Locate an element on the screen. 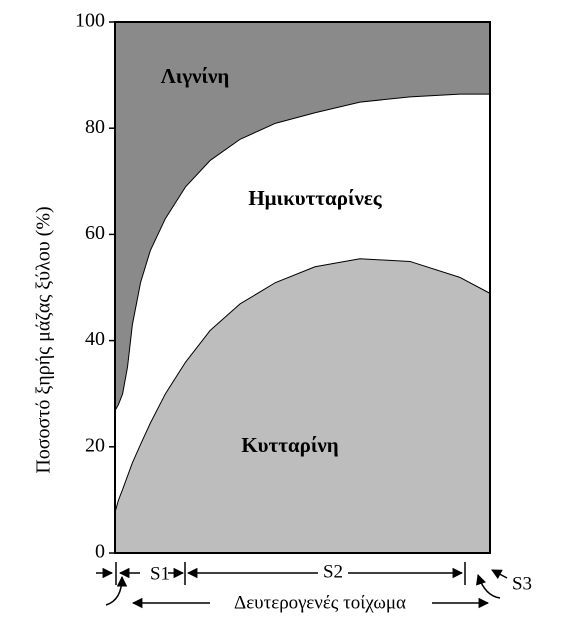 The height and width of the screenshot is (634, 568). area-label: Κυτταρίνη is located at coordinates (289, 445).